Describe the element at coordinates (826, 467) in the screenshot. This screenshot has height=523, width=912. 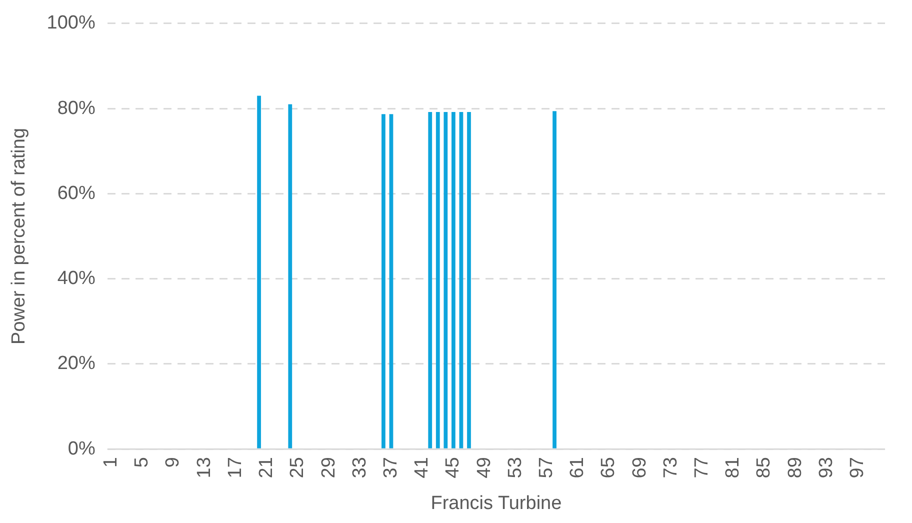
I see `x-tick-label: 93` at that location.